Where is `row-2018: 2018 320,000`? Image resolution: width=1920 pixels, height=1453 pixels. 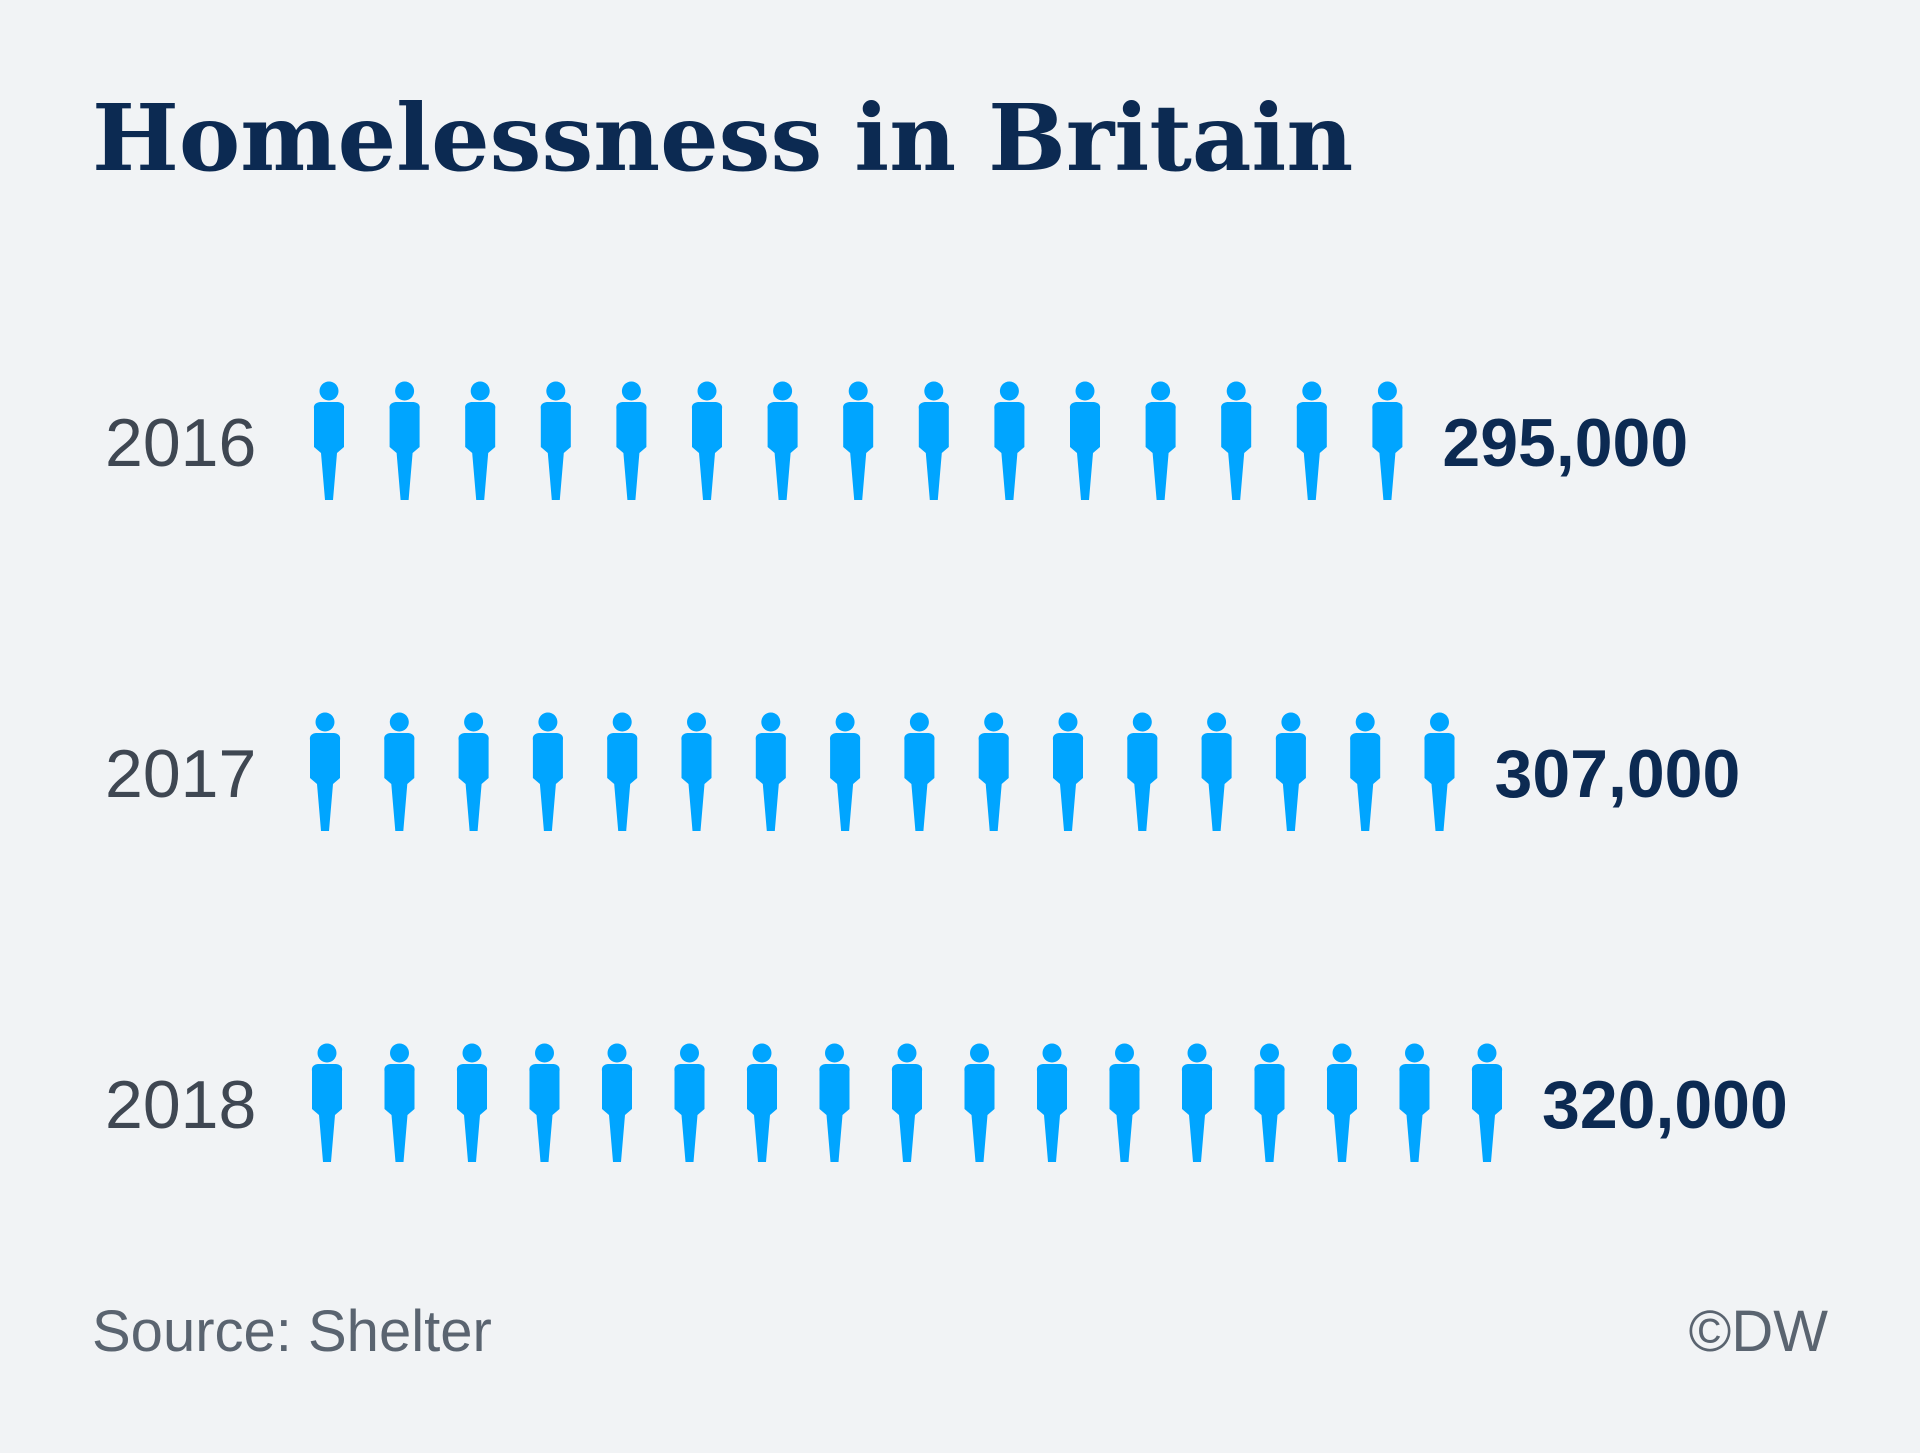 row-2018: 2018 320,000 is located at coordinates (946, 1102).